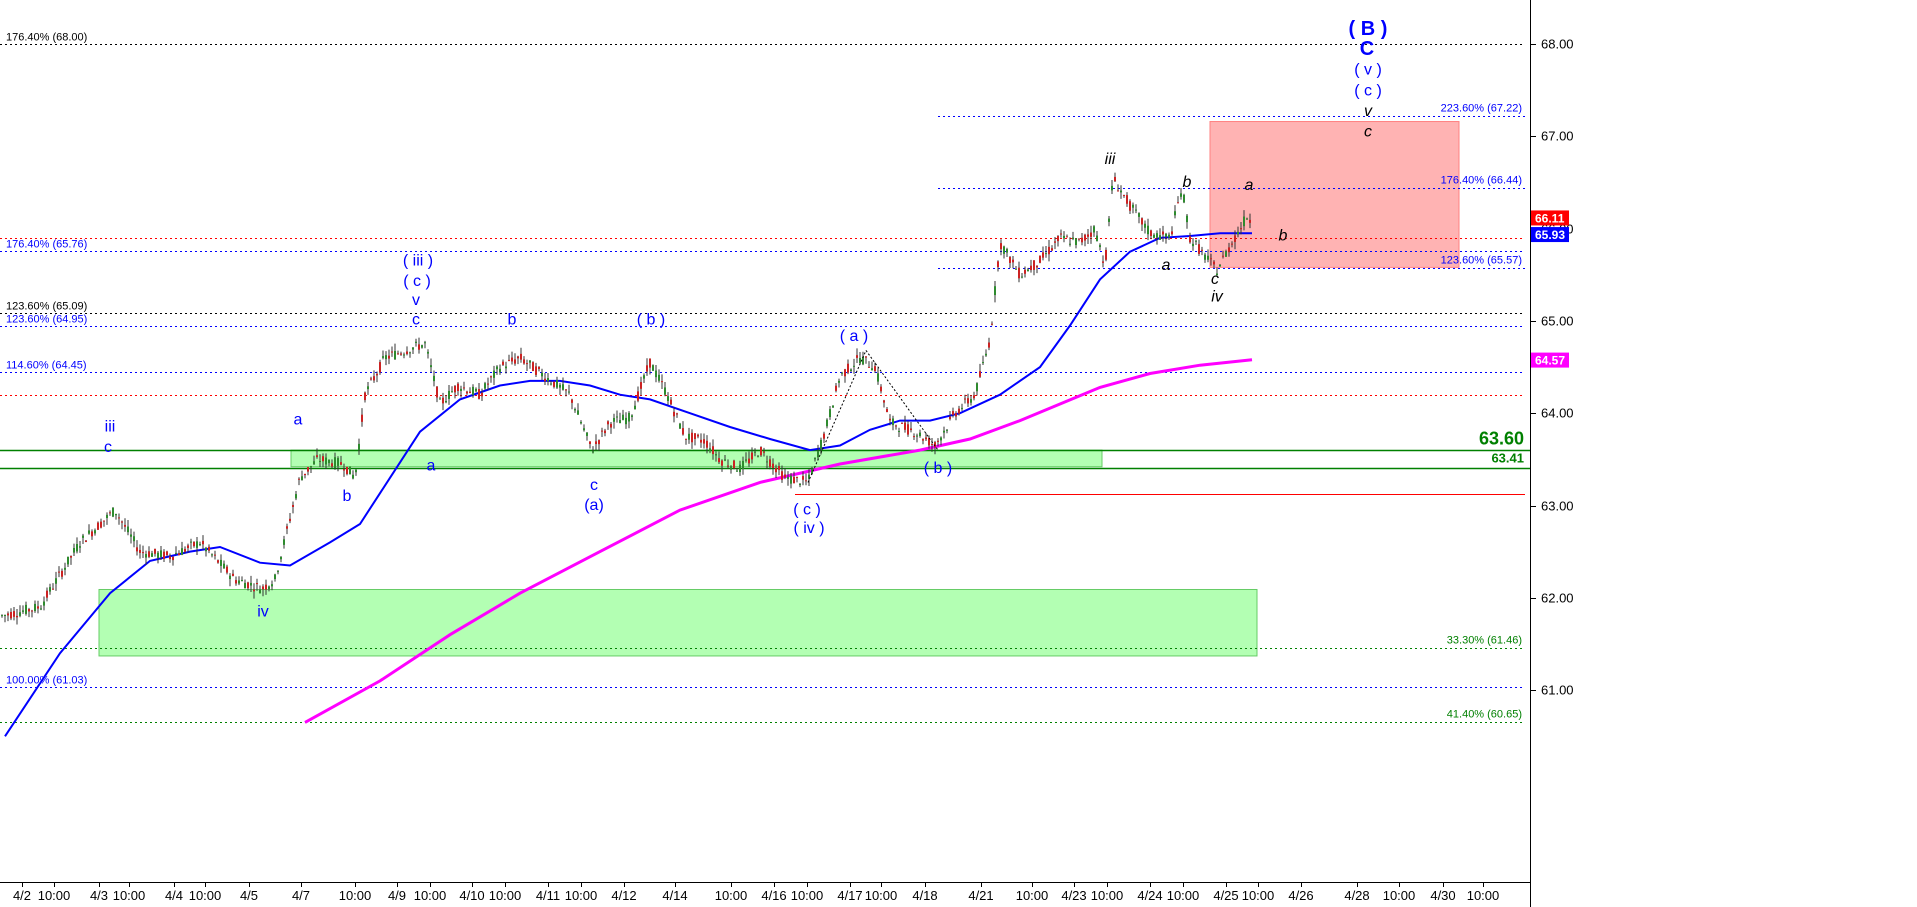 This screenshot has height=907, width=1917. Describe the element at coordinates (1557, 321) in the screenshot. I see `y-tick-label: 65.00` at that location.